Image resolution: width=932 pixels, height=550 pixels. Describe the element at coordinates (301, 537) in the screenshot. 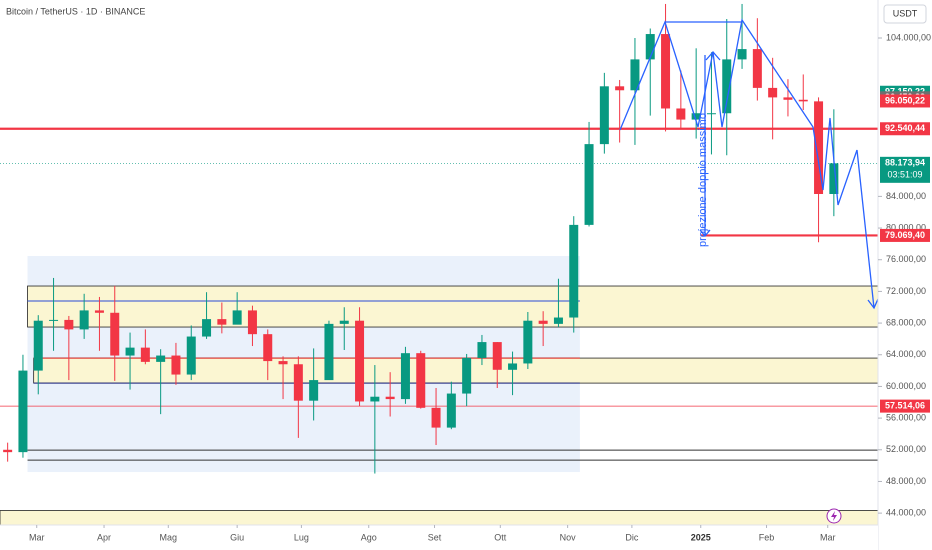

I see `x-tick-label: Lug` at that location.